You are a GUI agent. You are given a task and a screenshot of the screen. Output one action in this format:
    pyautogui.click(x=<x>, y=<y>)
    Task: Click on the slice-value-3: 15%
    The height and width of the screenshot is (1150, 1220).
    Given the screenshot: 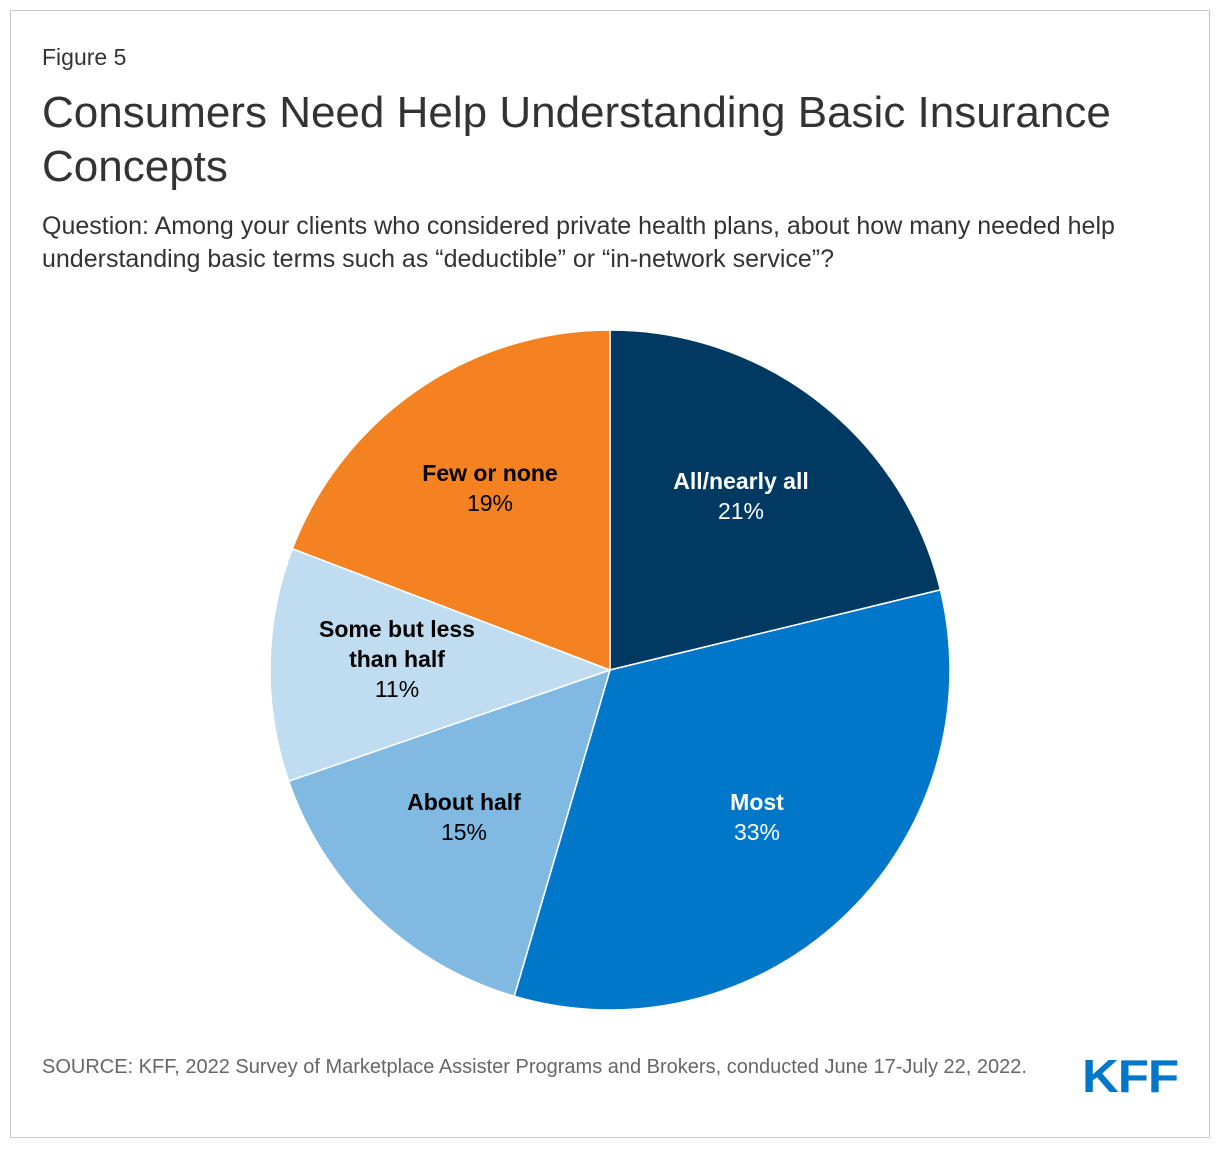 What is the action you would take?
    pyautogui.click(x=464, y=832)
    